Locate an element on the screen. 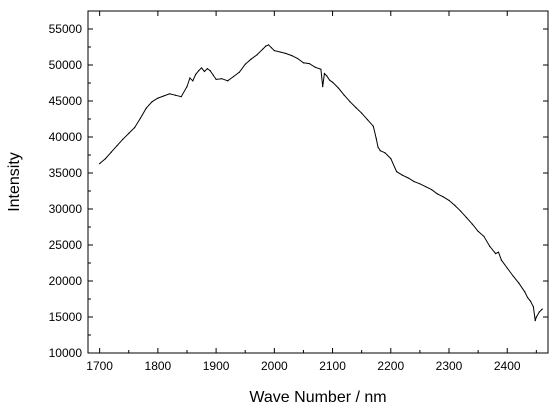 The height and width of the screenshot is (408, 553). x-tick-label: 2300 is located at coordinates (449, 366).